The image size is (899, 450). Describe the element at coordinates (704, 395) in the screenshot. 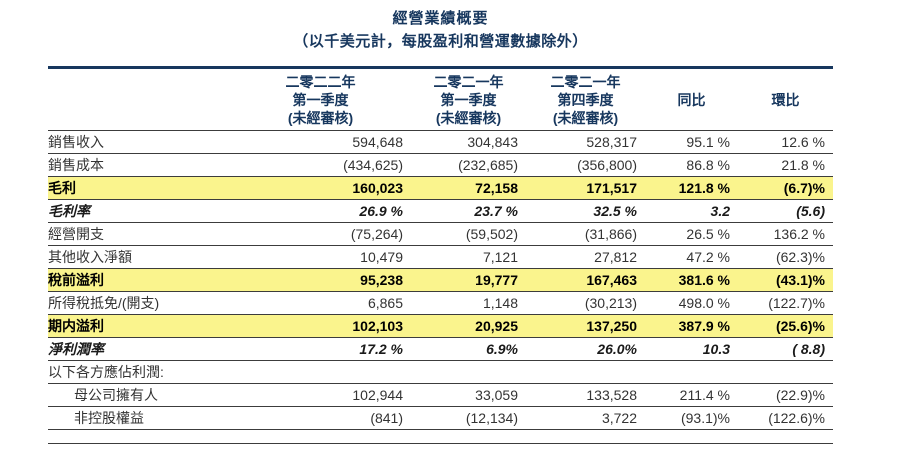

I see `cell-value: 211.4 %` at that location.